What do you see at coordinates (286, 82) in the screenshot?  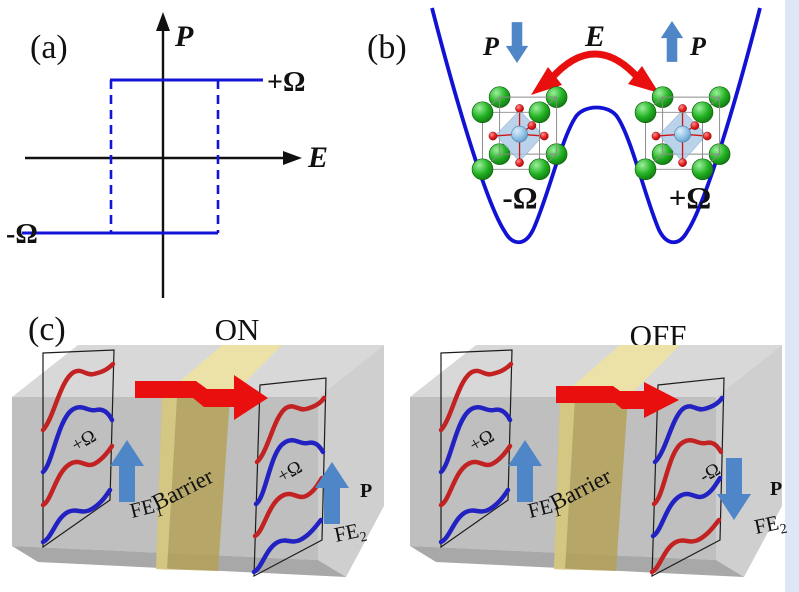 I see `plus-omega-label: +Ω` at bounding box center [286, 82].